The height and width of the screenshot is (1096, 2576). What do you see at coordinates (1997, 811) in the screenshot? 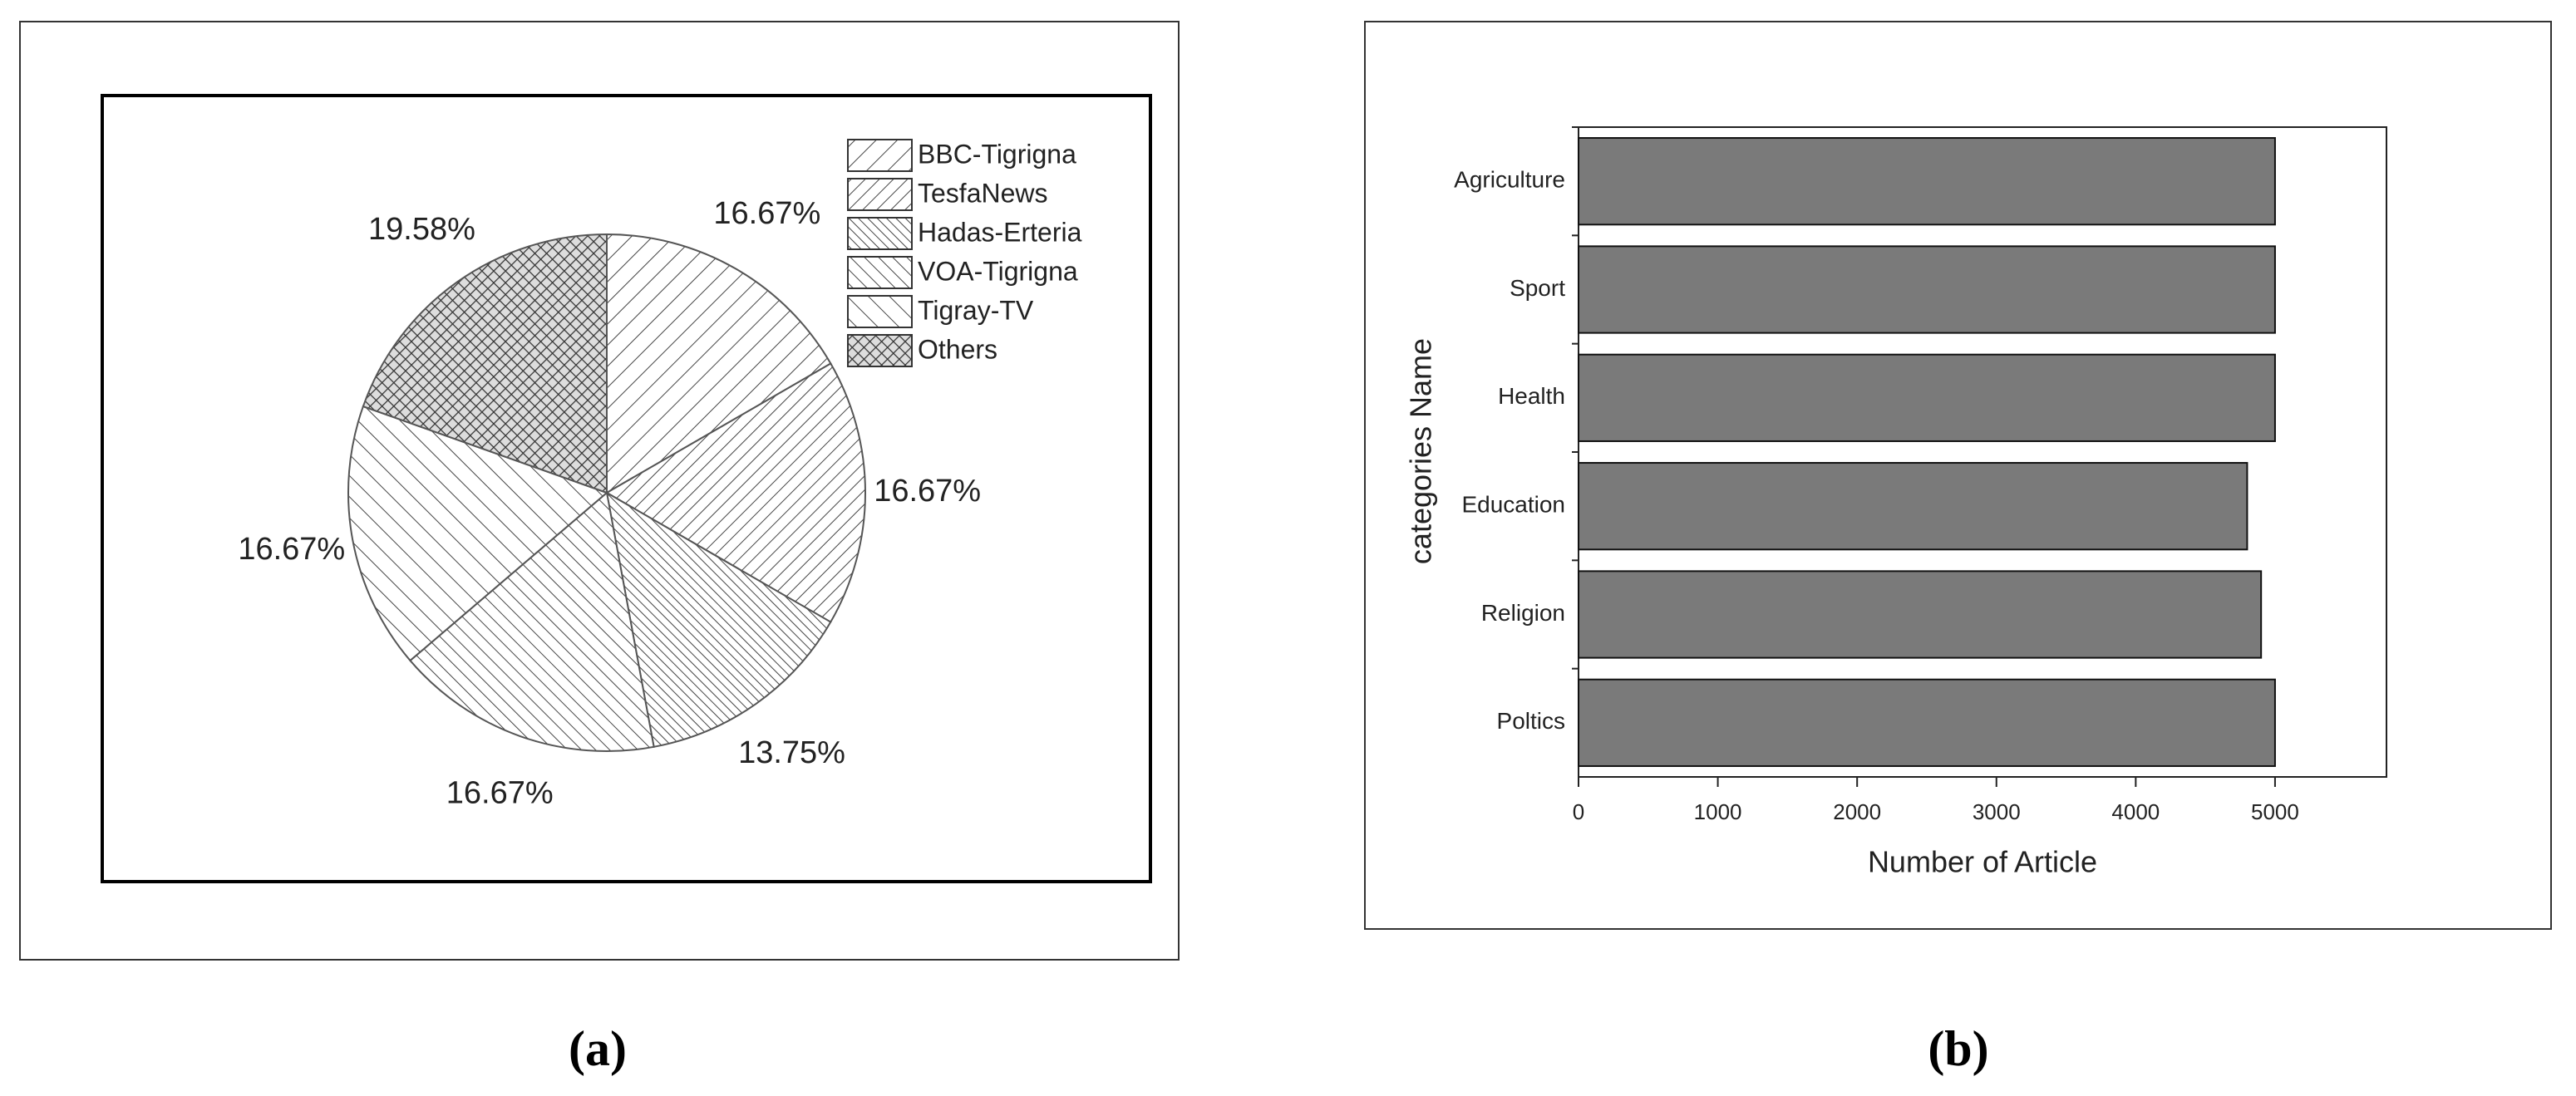
I see `x-tick-label: 3000` at bounding box center [1997, 811].